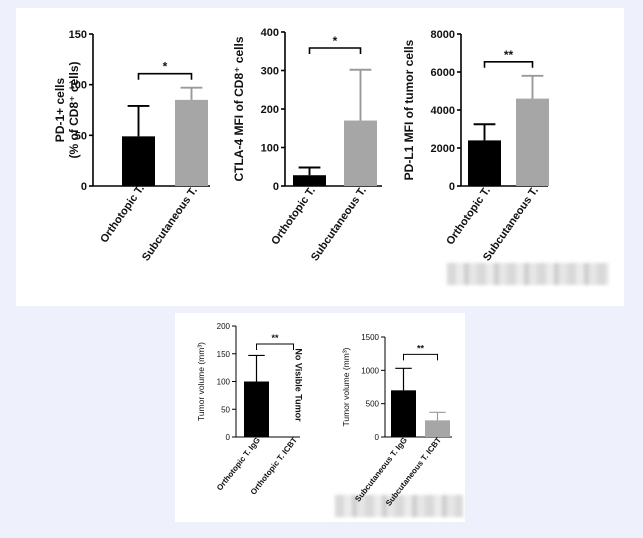 The width and height of the screenshot is (643, 538). What do you see at coordinates (370, 337) in the screenshot?
I see `y-tick-label: 1500` at bounding box center [370, 337].